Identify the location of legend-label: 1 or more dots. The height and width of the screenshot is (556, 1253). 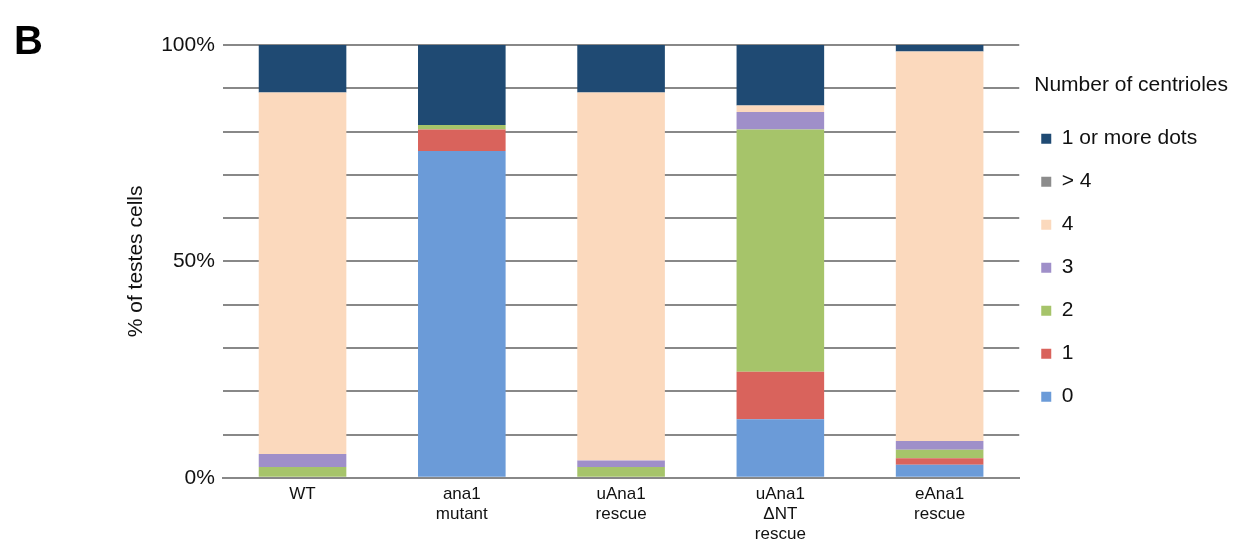
(1129, 137).